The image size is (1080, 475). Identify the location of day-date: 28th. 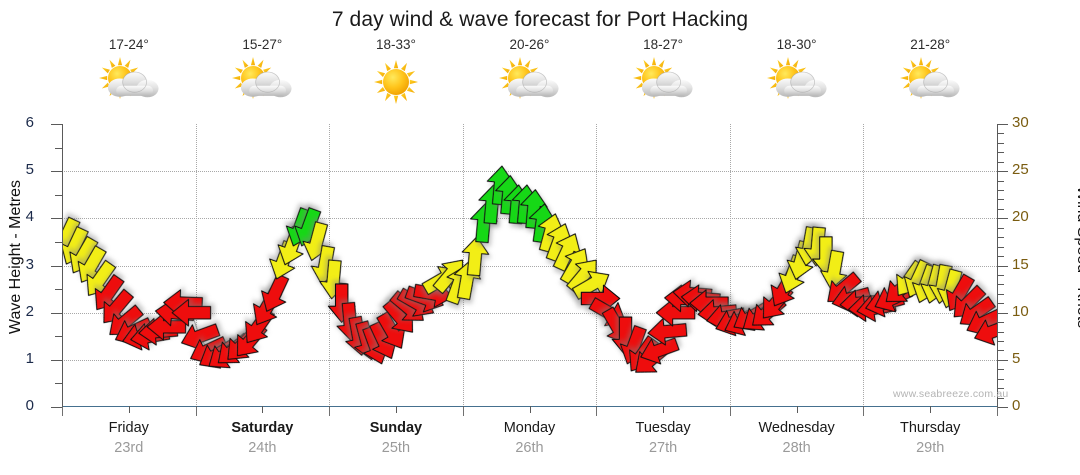
(796, 448).